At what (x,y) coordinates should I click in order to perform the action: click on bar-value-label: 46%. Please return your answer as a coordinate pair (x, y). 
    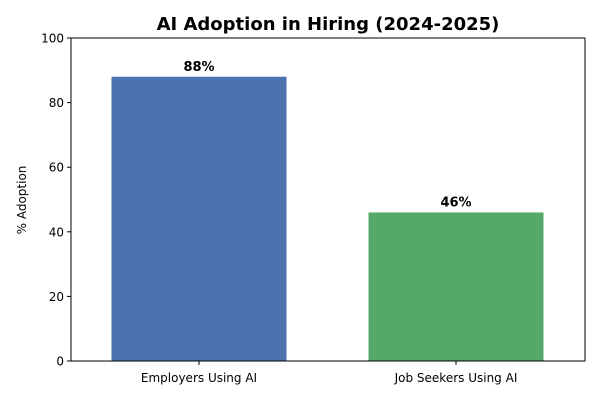
    Looking at the image, I should click on (455, 202).